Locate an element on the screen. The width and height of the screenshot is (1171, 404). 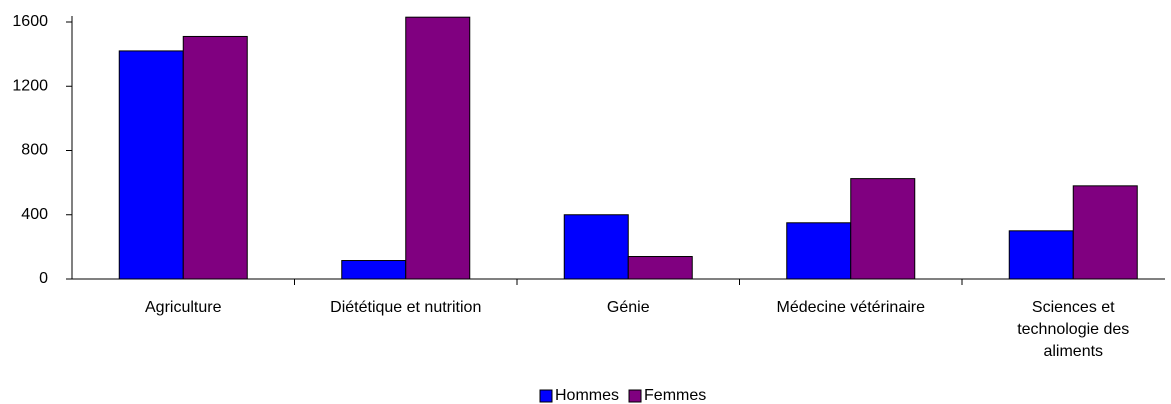
y-tick-label: 1200 is located at coordinates (30, 85).